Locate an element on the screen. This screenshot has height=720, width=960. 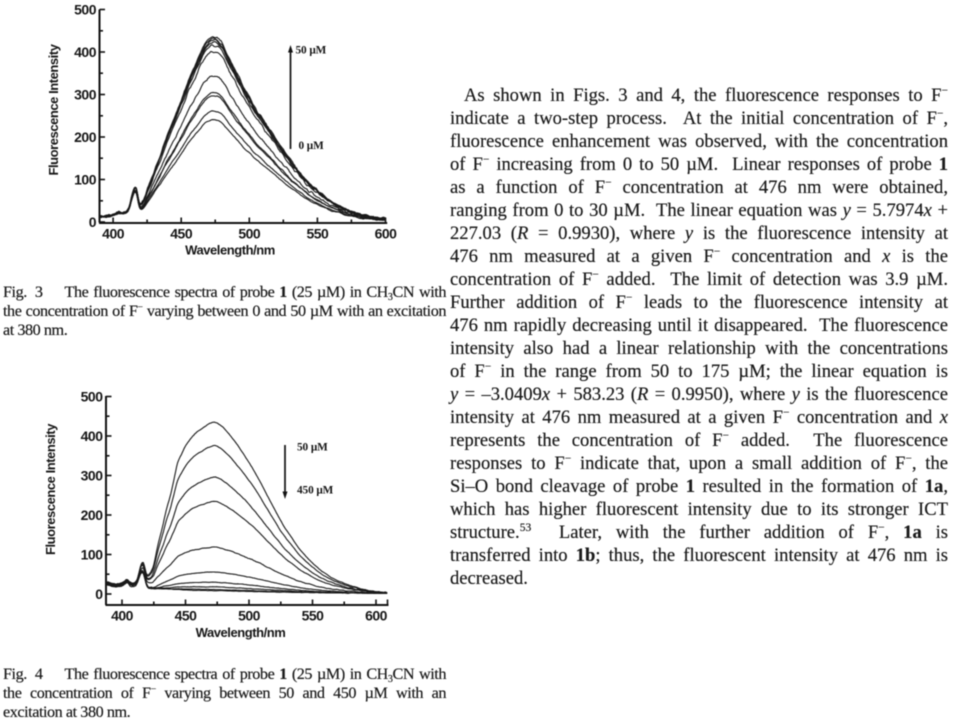
svg-text: 450 μM is located at coordinates (315, 491).